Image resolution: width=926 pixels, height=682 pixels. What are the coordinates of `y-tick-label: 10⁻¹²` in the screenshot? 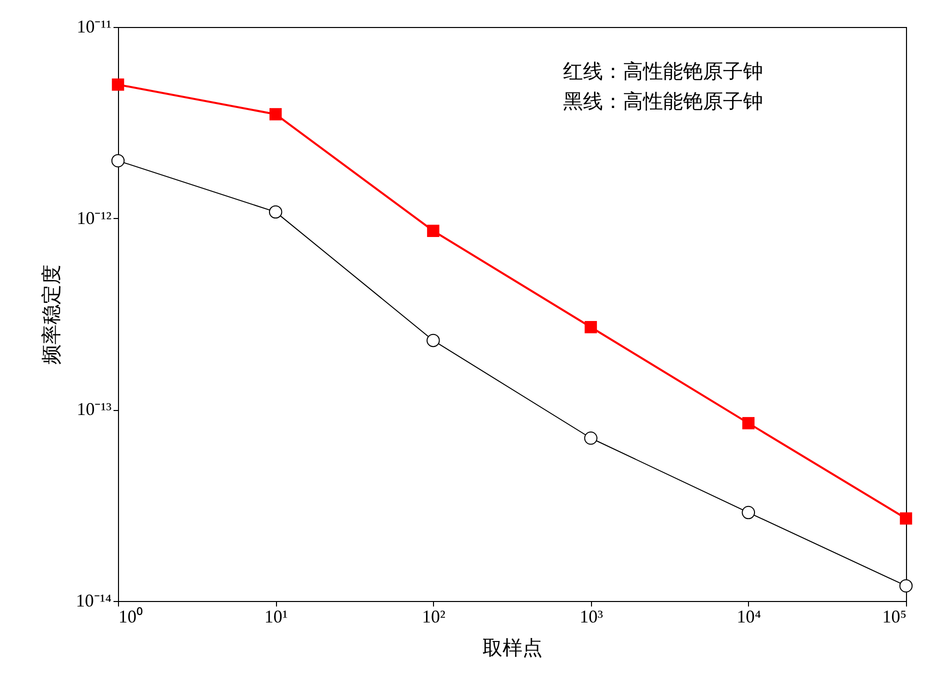 It's located at (94, 218).